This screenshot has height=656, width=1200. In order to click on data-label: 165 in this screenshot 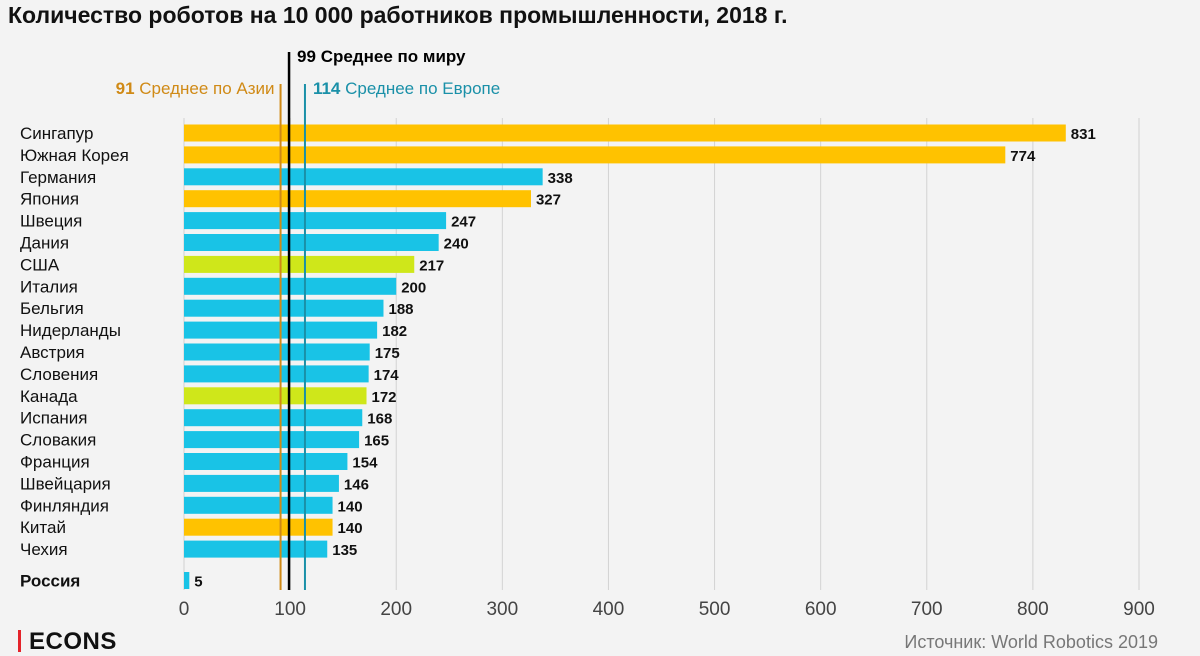, I will do `click(376, 441)`.